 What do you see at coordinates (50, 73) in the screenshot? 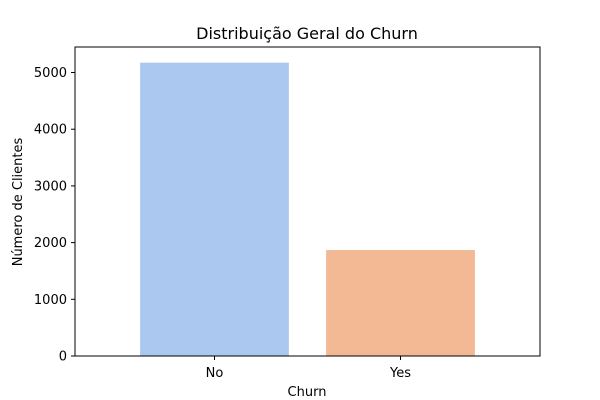
I see `y-tick-label: 5000` at bounding box center [50, 73].